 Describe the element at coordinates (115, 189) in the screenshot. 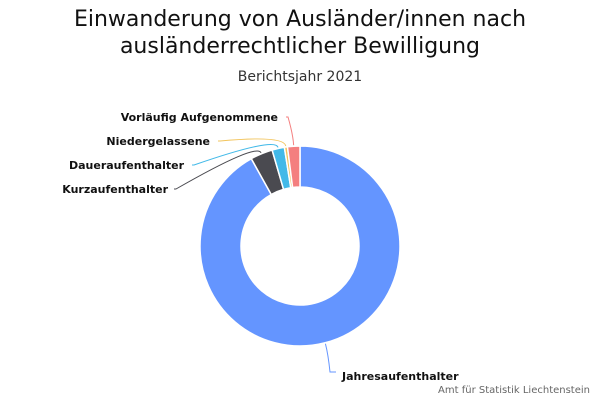

I see `label-kurzaufenthalter: Kurzaufenthalter` at that location.